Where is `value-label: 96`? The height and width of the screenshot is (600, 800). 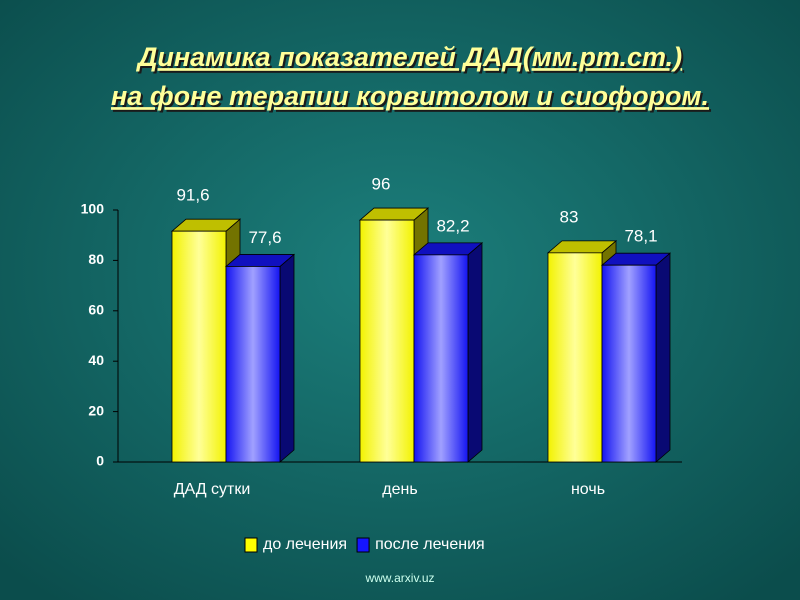
value-label: 96 is located at coordinates (381, 184).